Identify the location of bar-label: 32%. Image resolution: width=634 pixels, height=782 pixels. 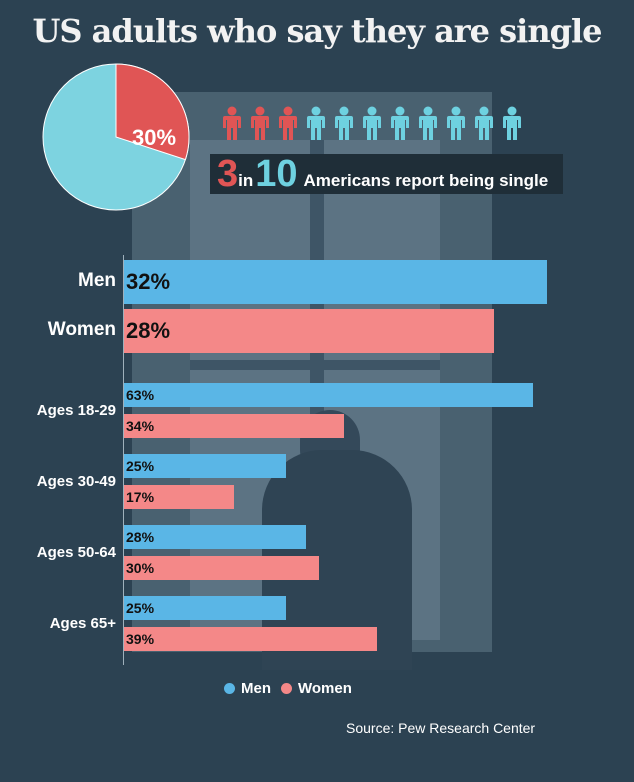
(148, 281).